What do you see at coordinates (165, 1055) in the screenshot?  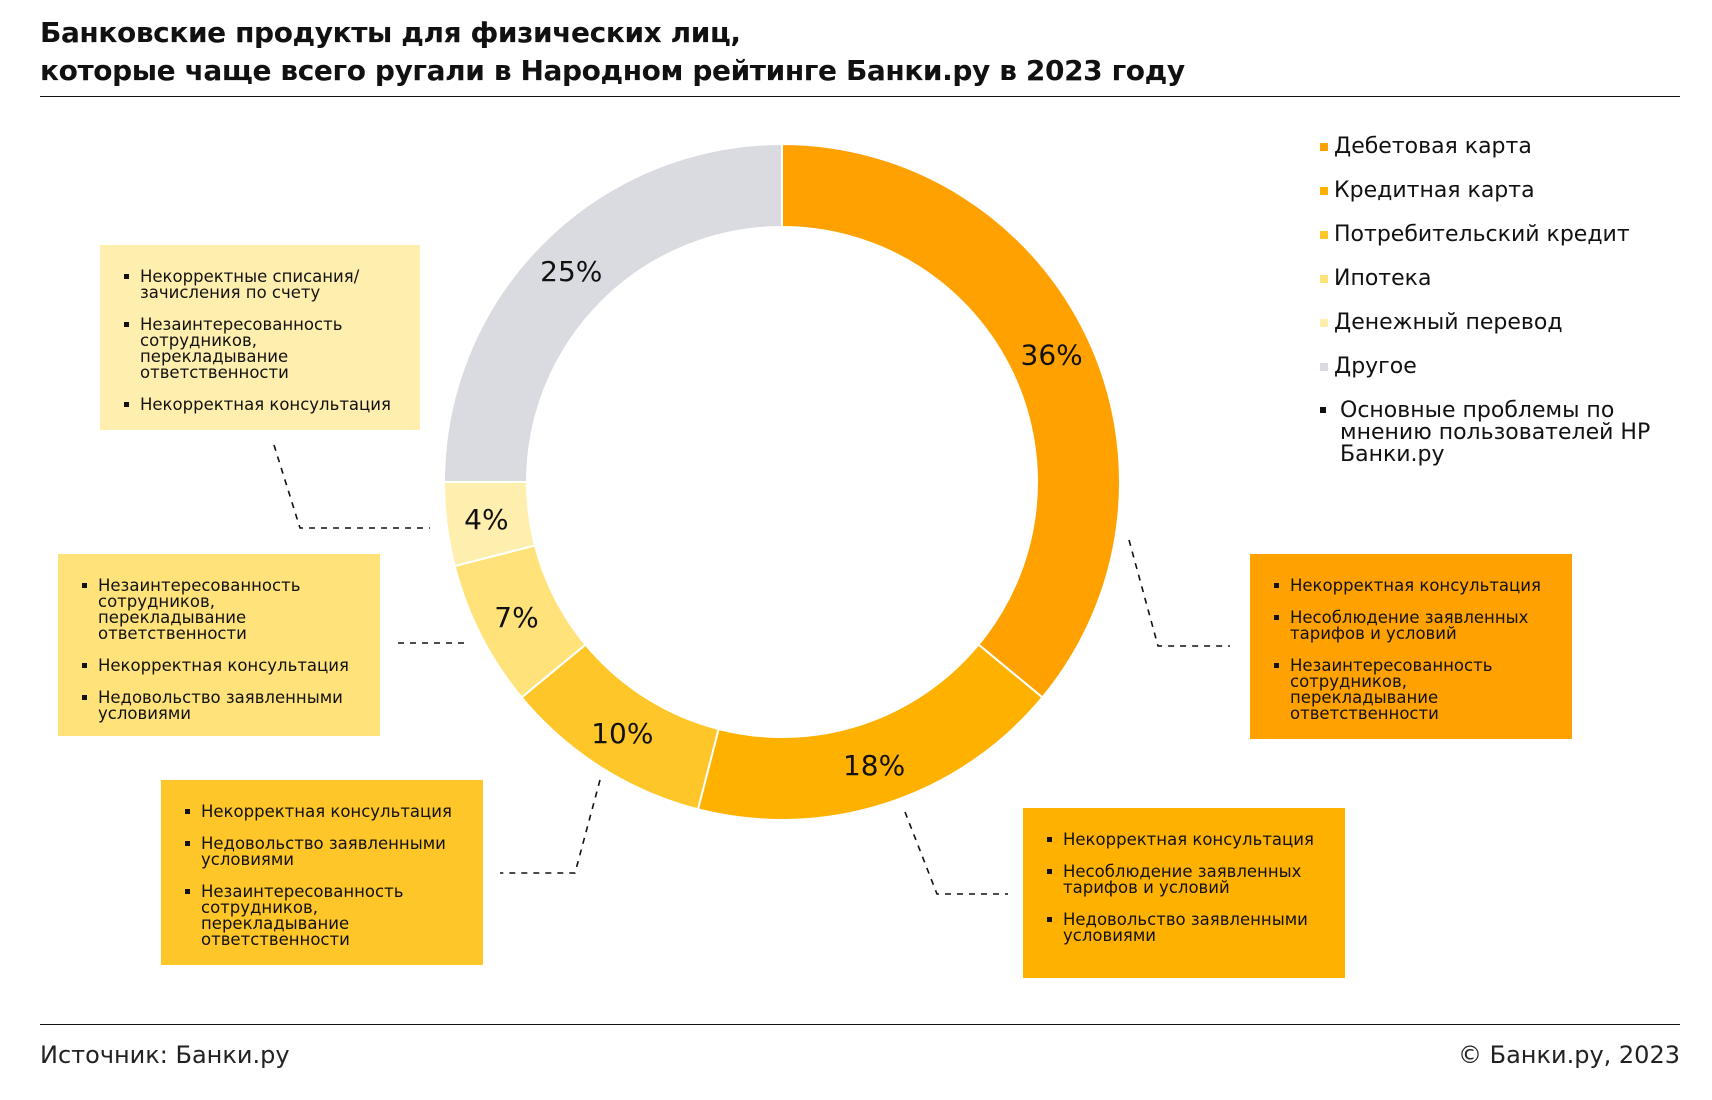 I see `source-note: Источник: Банки.ру` at bounding box center [165, 1055].